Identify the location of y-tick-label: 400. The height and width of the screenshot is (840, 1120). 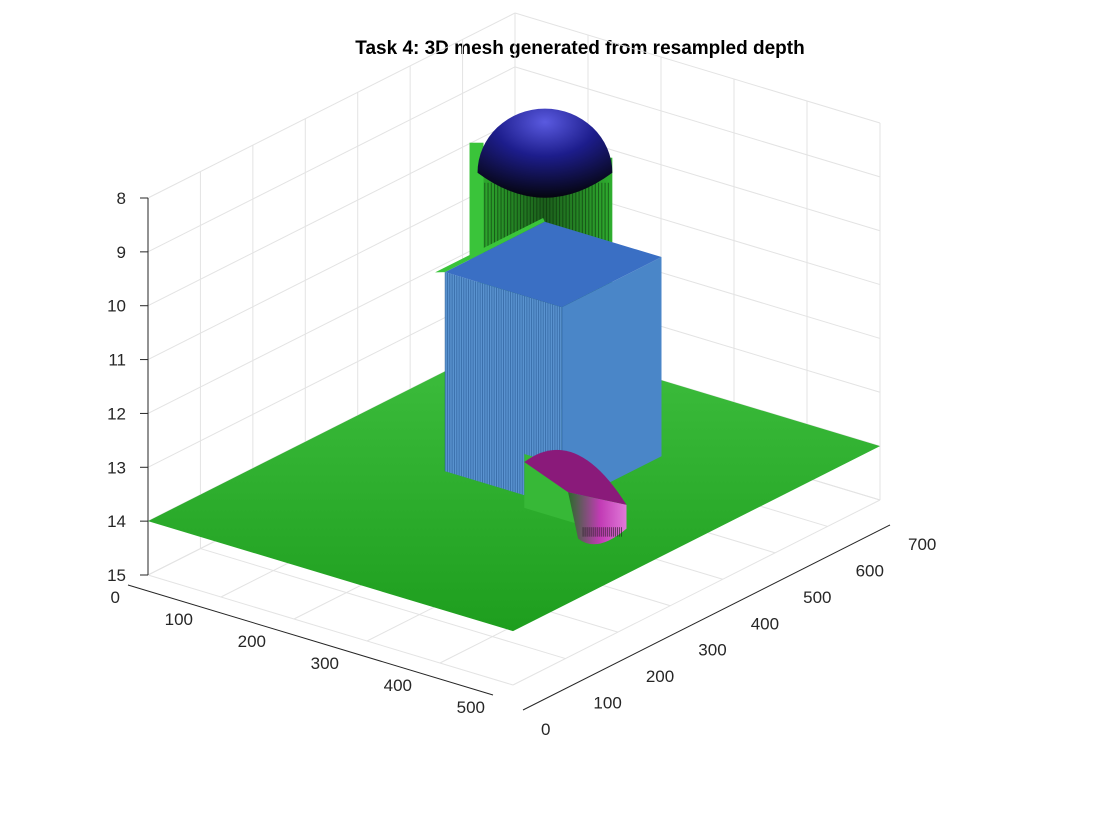
(398, 685).